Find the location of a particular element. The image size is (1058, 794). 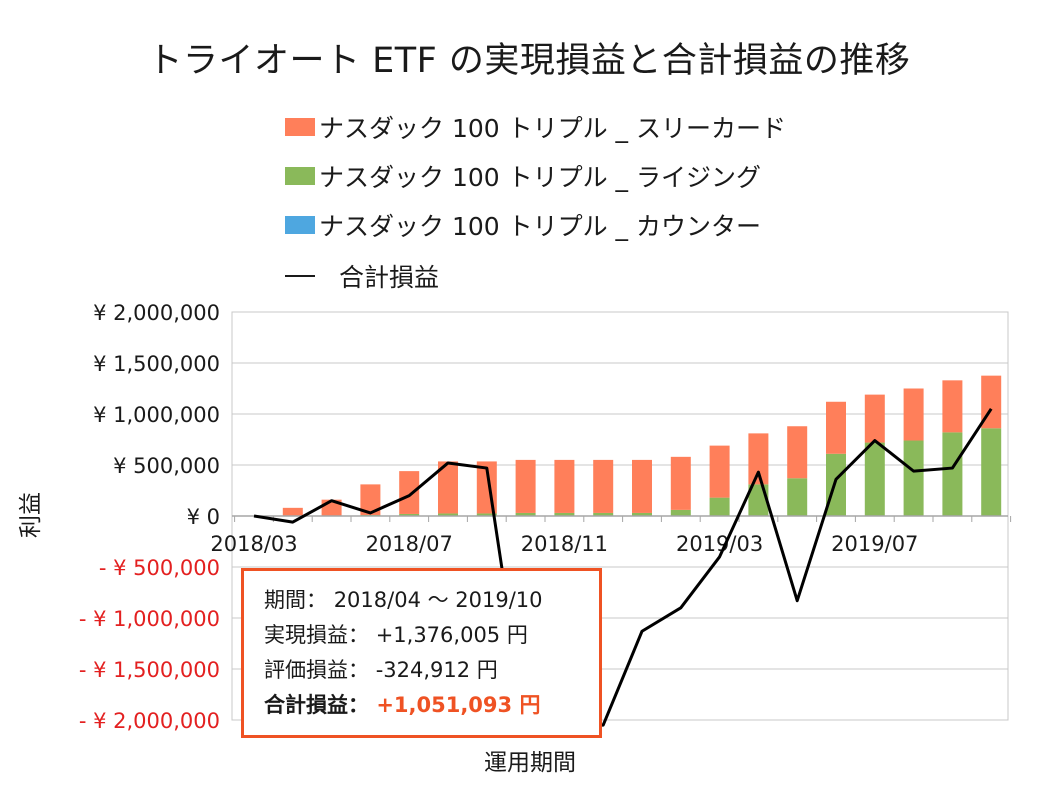

legend-item-counter: ナスダック 100 トリプル _ カウンター is located at coordinates (523, 225).